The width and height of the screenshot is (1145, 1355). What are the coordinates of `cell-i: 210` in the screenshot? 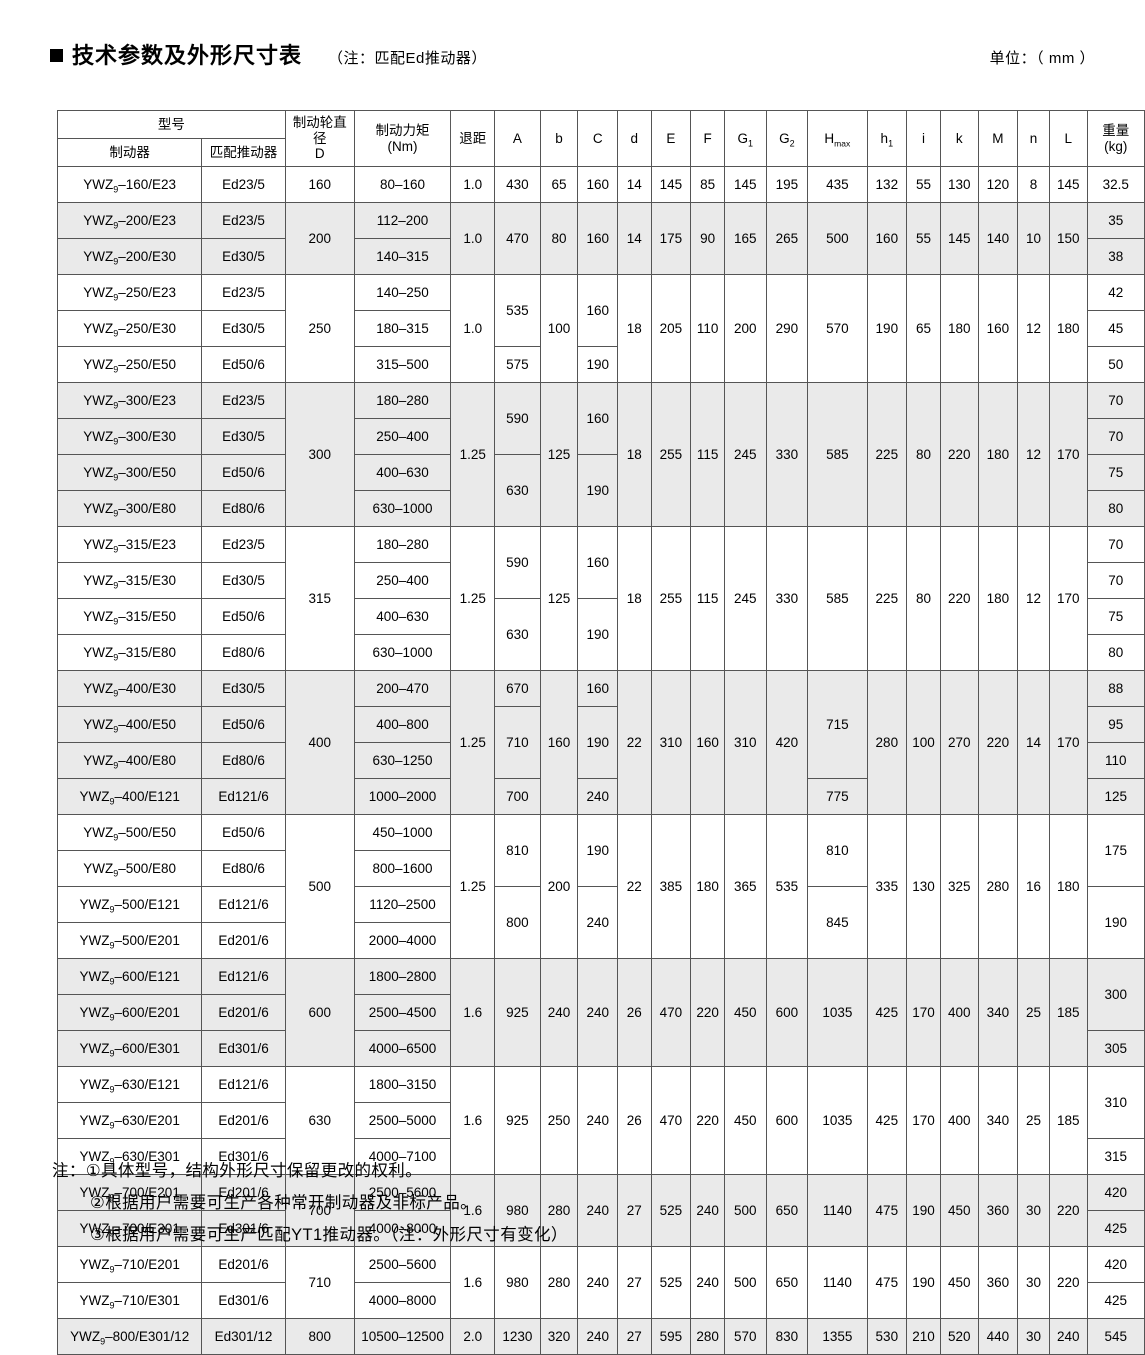 It's located at (923, 1336).